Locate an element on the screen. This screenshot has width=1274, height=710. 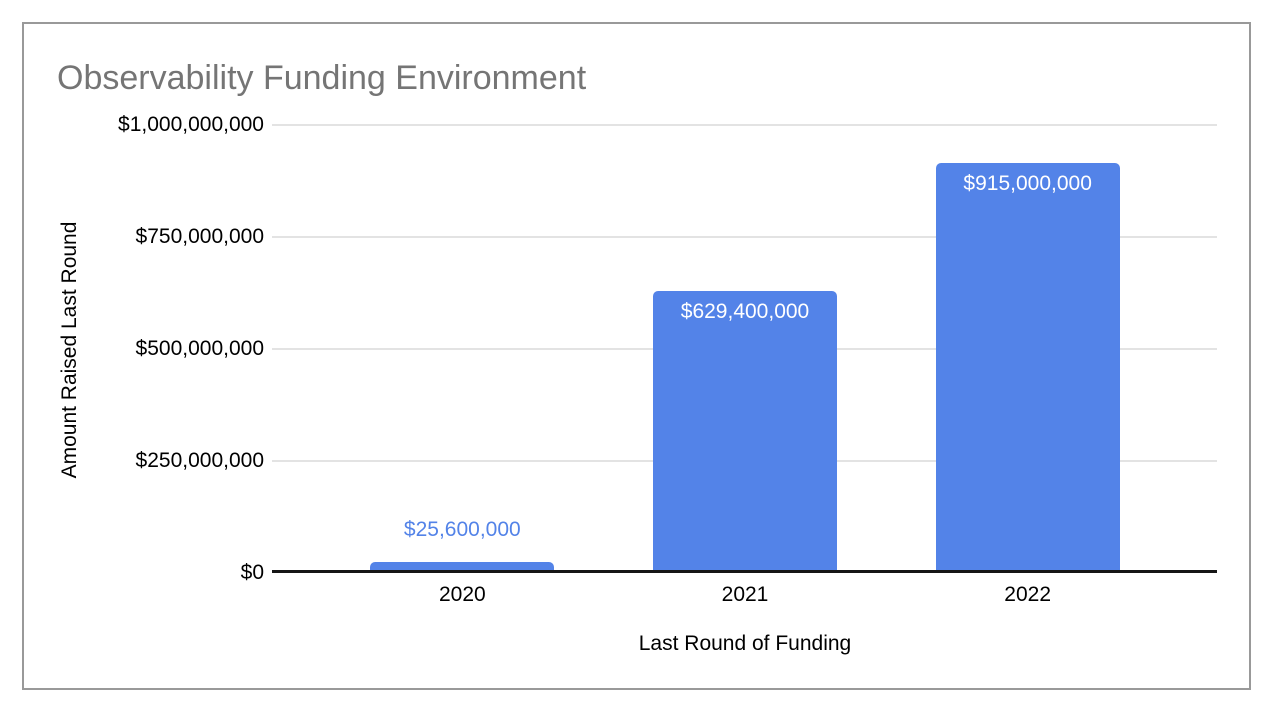
chart-title: Observability Funding Environment is located at coordinates (322, 78).